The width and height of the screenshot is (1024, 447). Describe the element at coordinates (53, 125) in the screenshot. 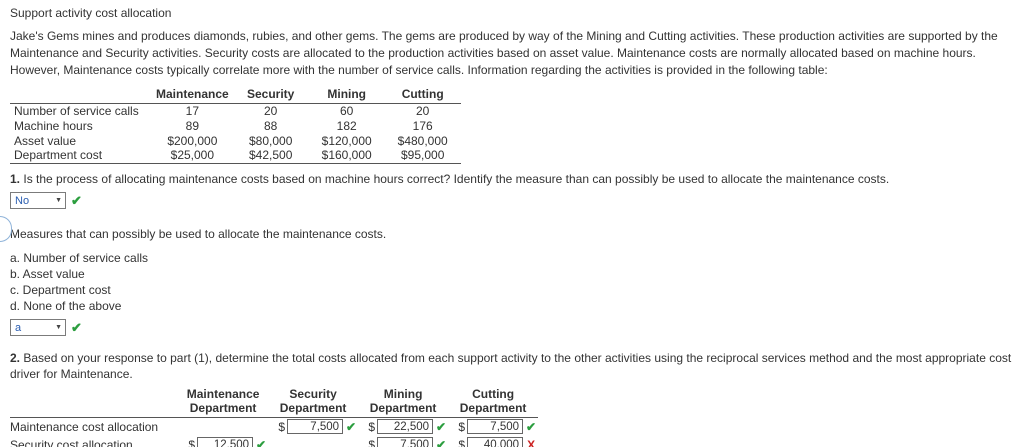

I see `row-label: Machine hours` at that location.